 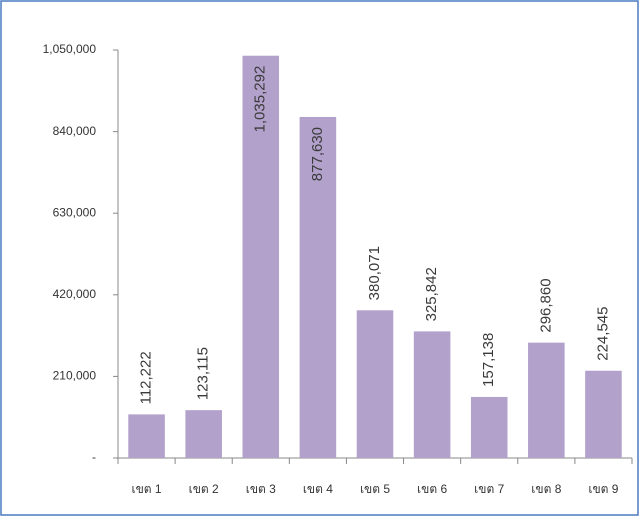 What do you see at coordinates (203, 373) in the screenshot?
I see `value-label: 123,115` at bounding box center [203, 373].